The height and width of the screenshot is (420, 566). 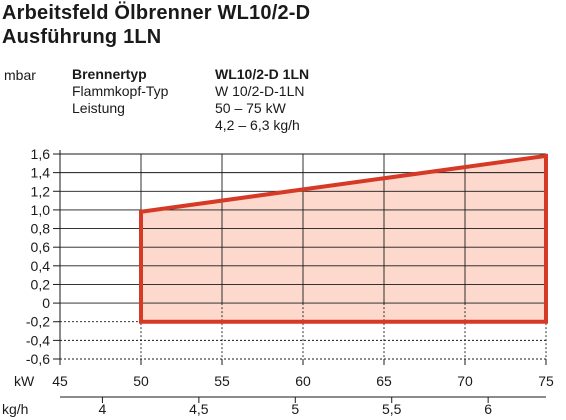 What do you see at coordinates (156, 13) in the screenshot?
I see `chart-title: Arbeitsfeld Ölbrenner WL10/2-D` at bounding box center [156, 13].